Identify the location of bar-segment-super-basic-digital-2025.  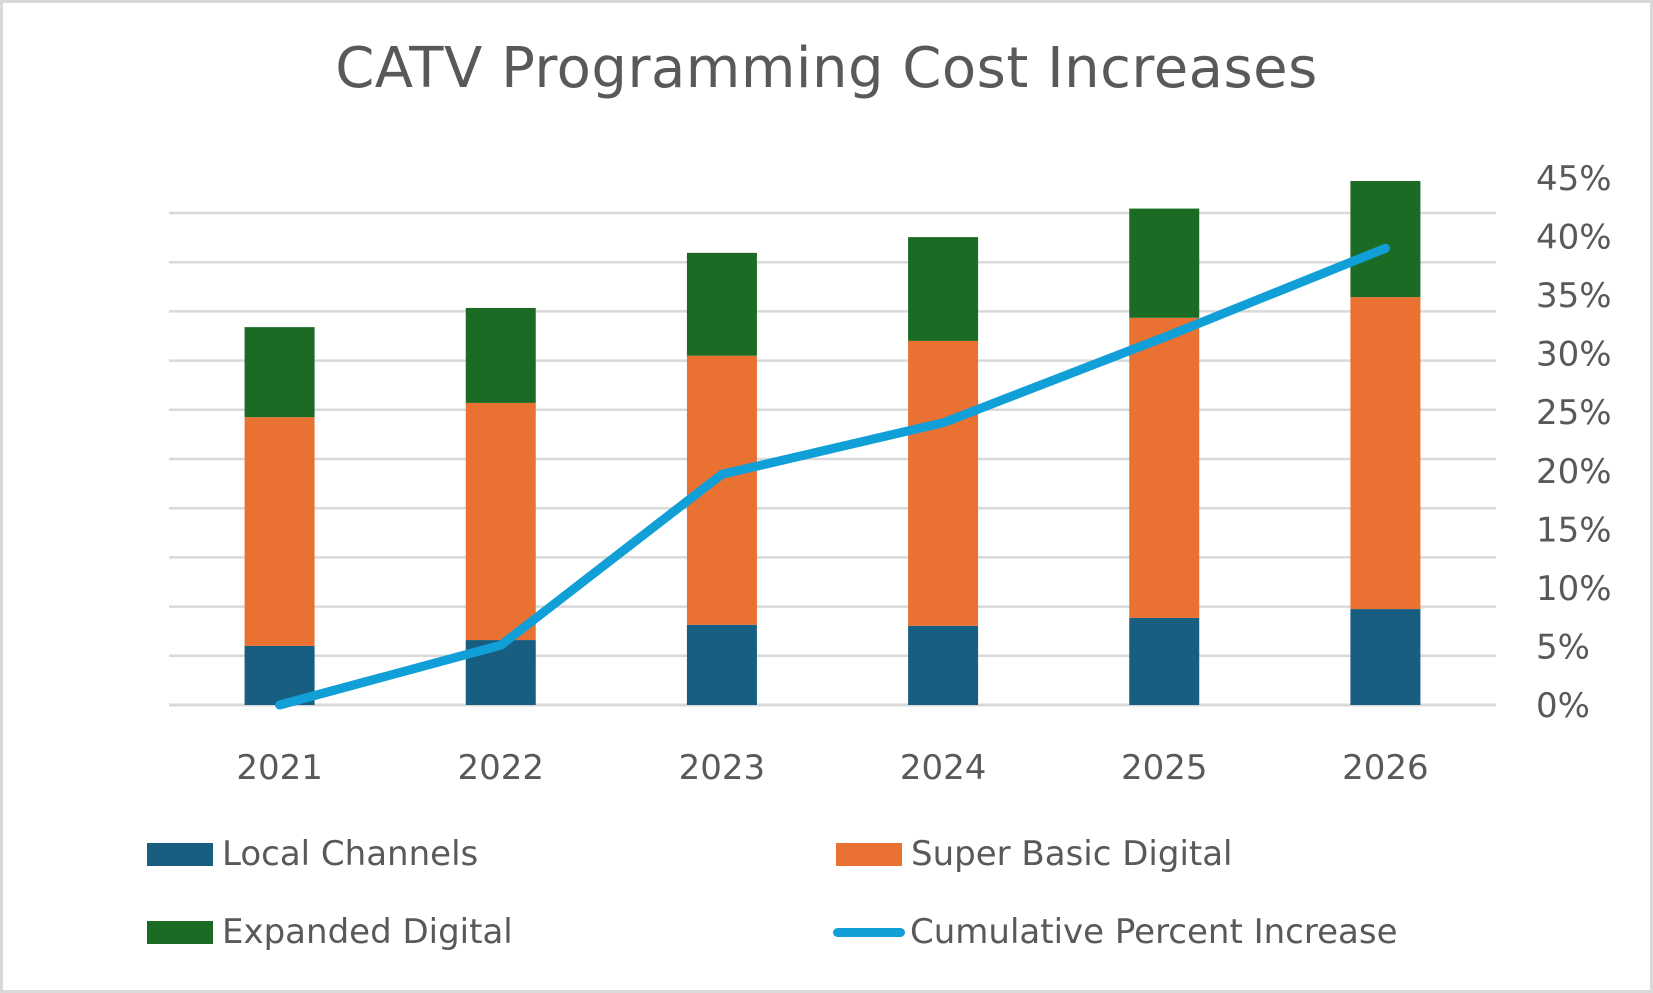
(1164, 467).